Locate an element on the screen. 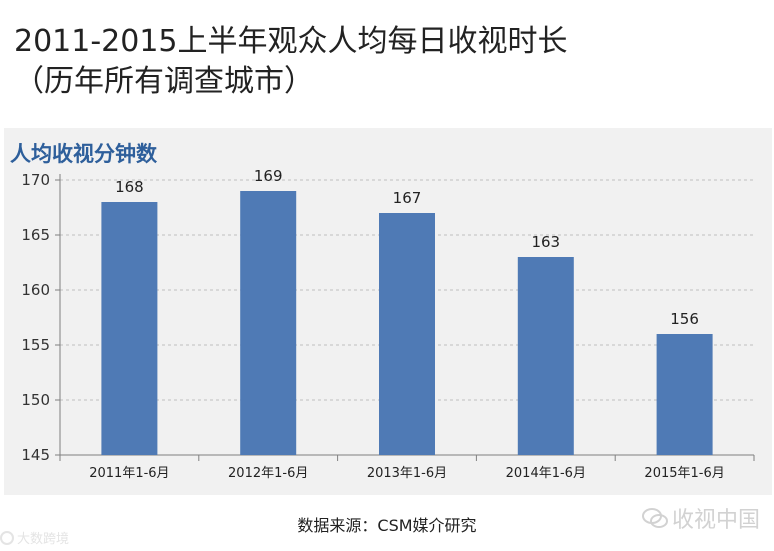 The height and width of the screenshot is (551, 774). data-label: 156 is located at coordinates (684, 319).